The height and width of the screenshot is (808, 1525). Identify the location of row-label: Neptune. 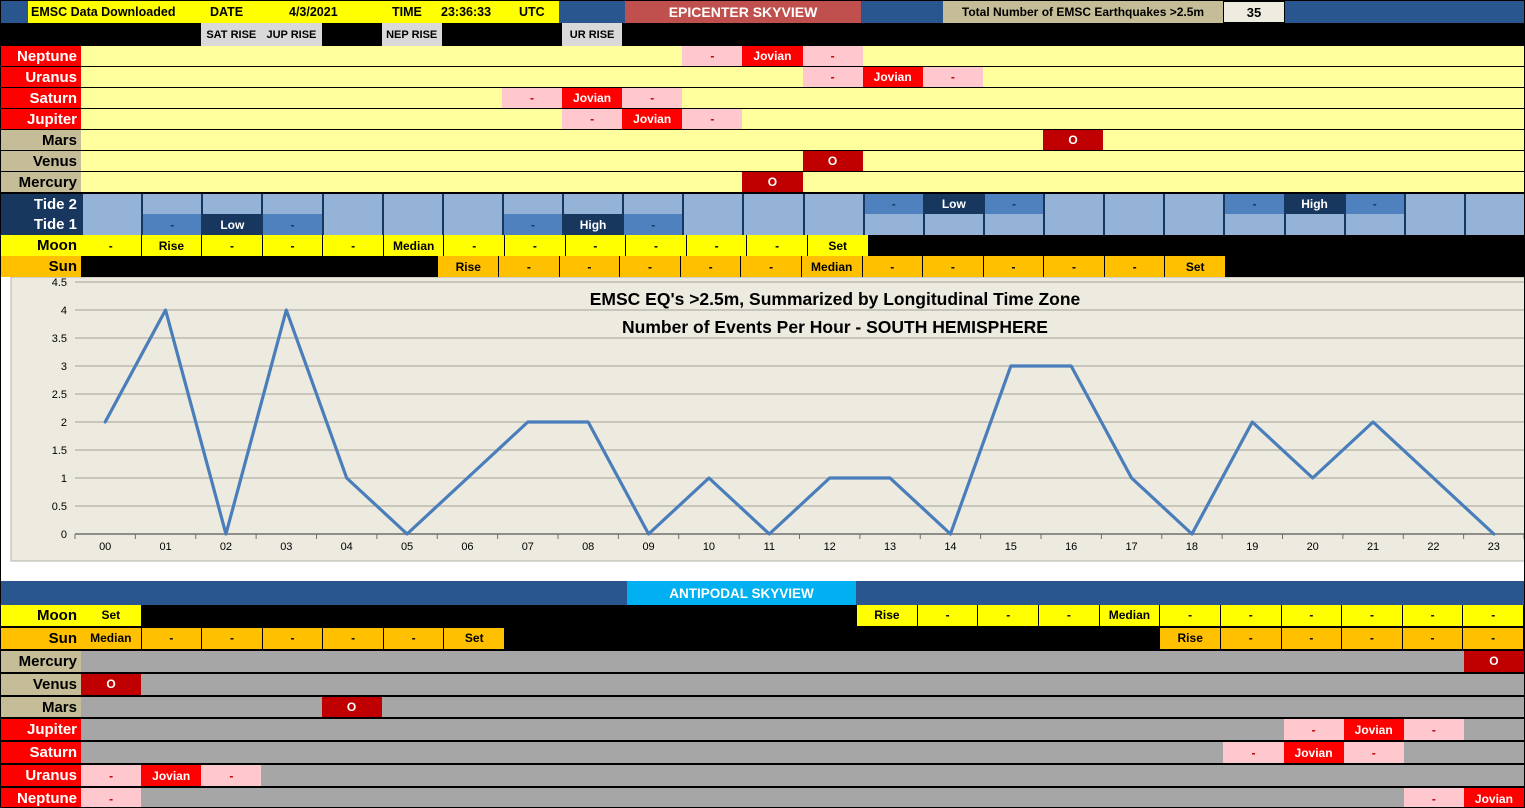
(41, 797).